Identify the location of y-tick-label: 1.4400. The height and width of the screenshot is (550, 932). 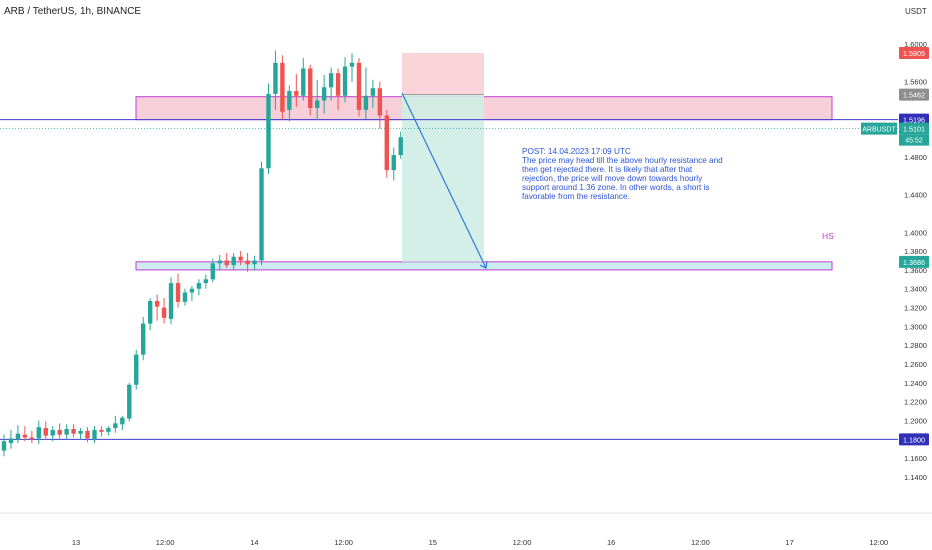
(915, 195).